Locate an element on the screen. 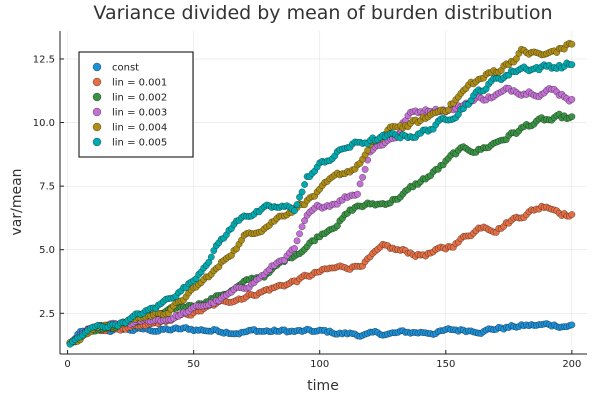 The height and width of the screenshot is (400, 600). x-tick-label: 100 is located at coordinates (319, 364).